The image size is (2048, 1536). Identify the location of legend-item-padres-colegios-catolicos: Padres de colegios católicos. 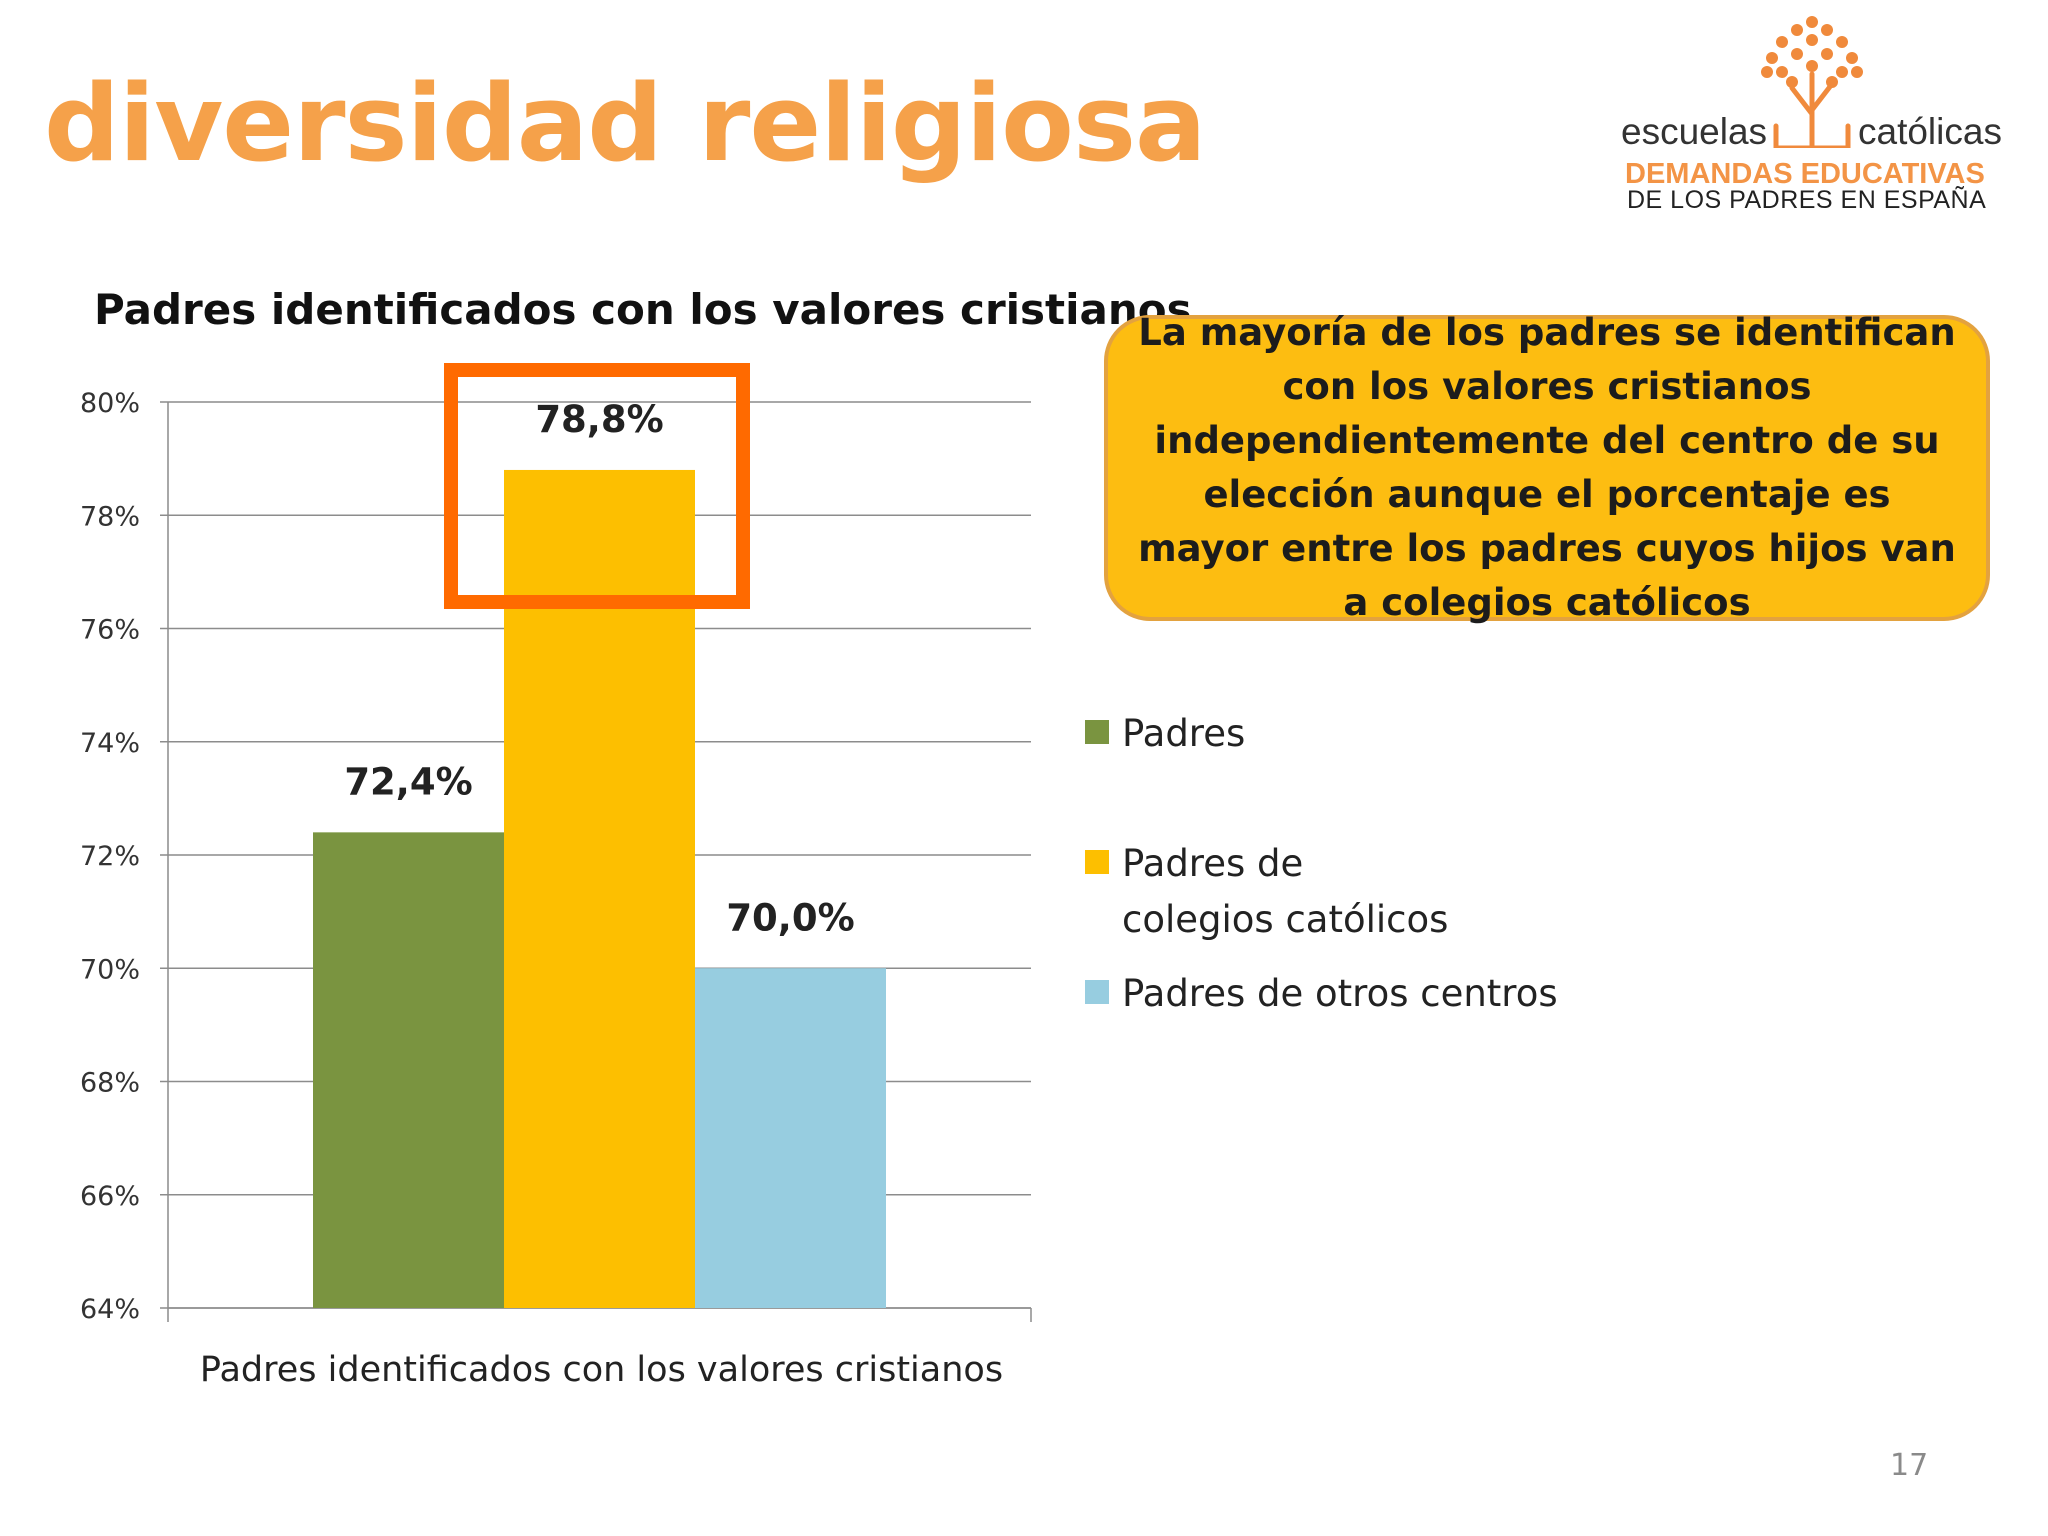
(1273, 892).